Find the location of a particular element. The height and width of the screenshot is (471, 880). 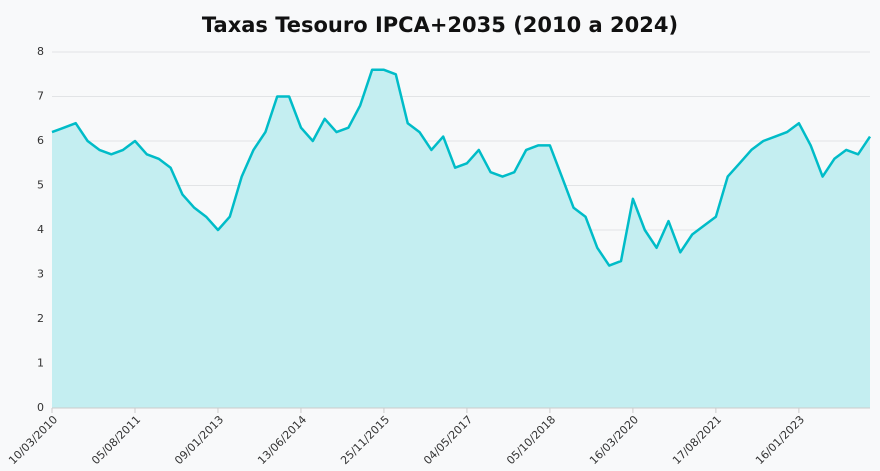

y-tick-label: 0 is located at coordinates (40, 407).